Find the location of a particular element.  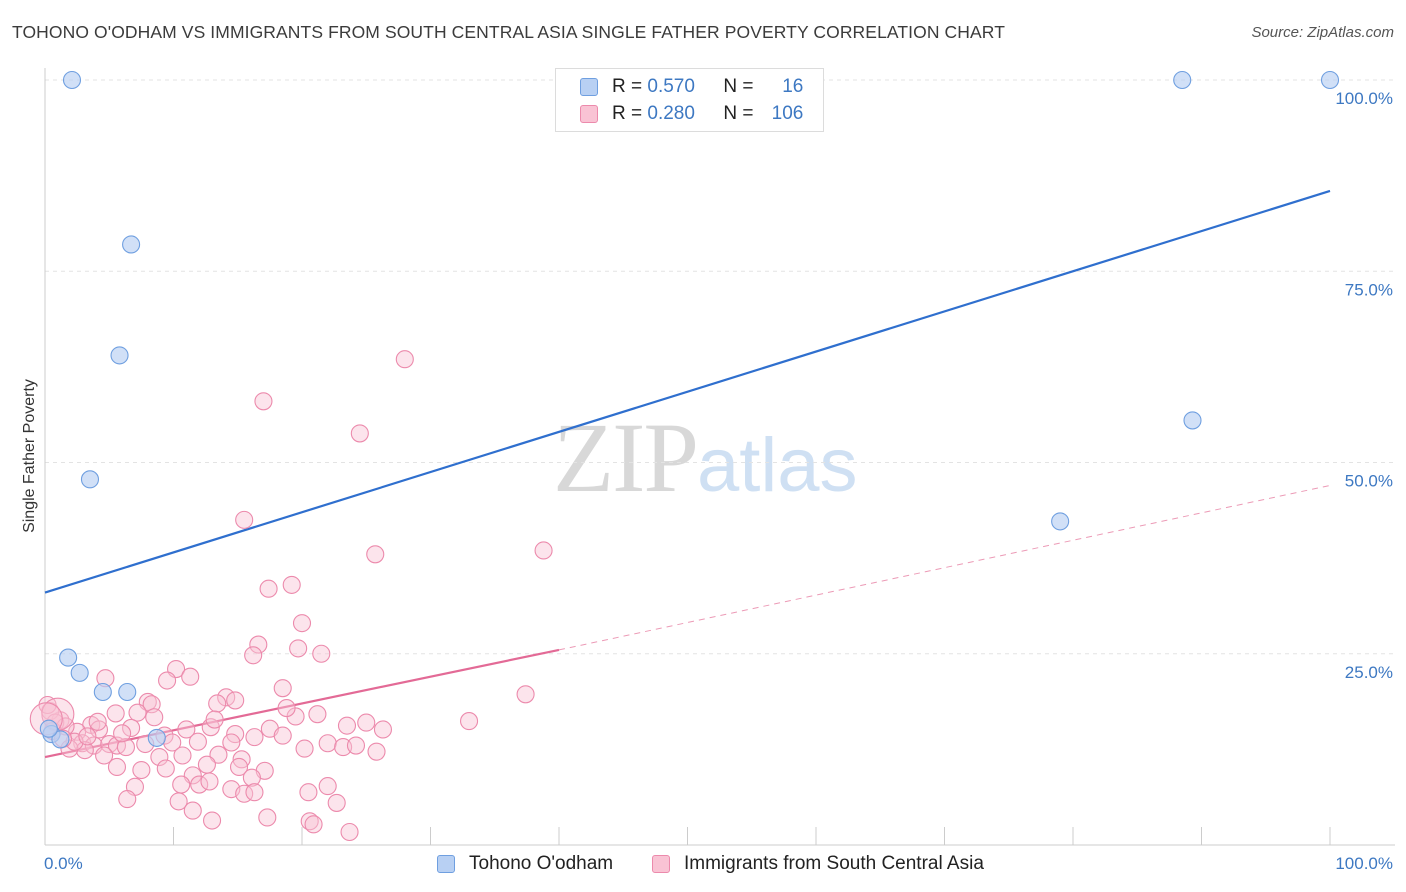

legend-r-value: 0.570 is located at coordinates (671, 86).